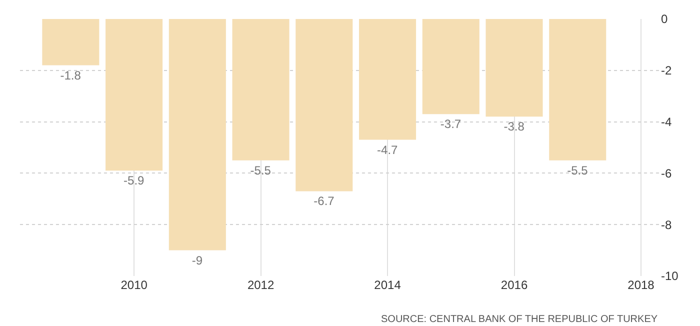 The width and height of the screenshot is (700, 326). Describe the element at coordinates (641, 285) in the screenshot. I see `x-tick-label: 2018` at that location.